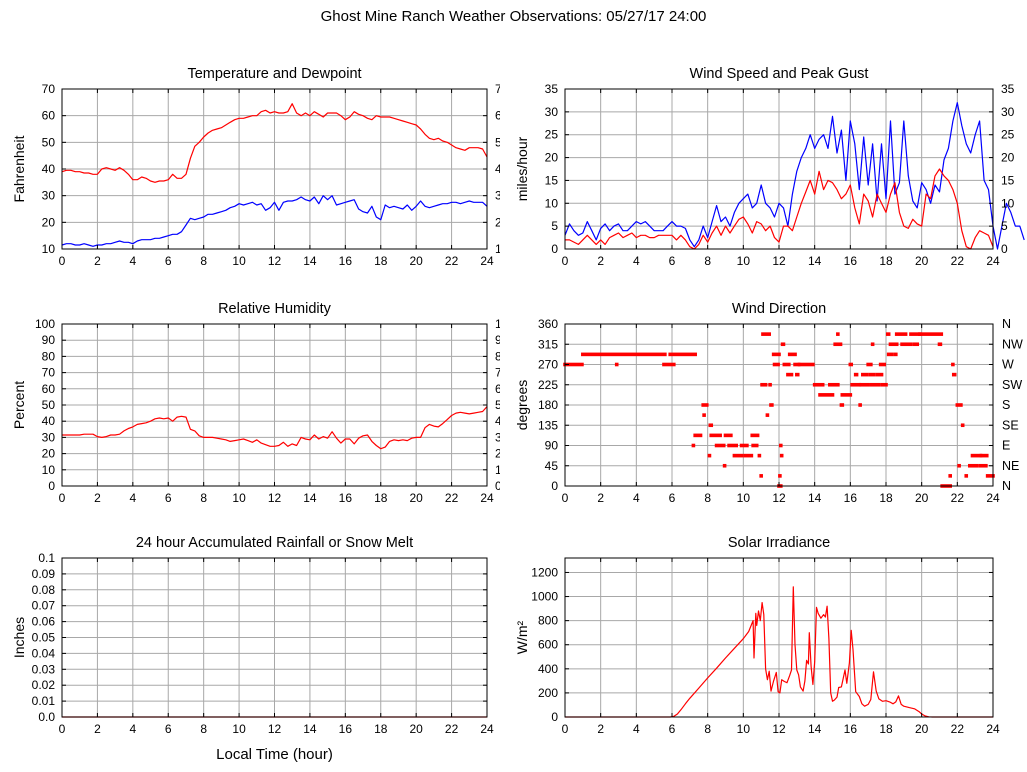 This screenshot has width=1027, height=772. I want to click on y-tick-label-right: 50, so click(497, 142).